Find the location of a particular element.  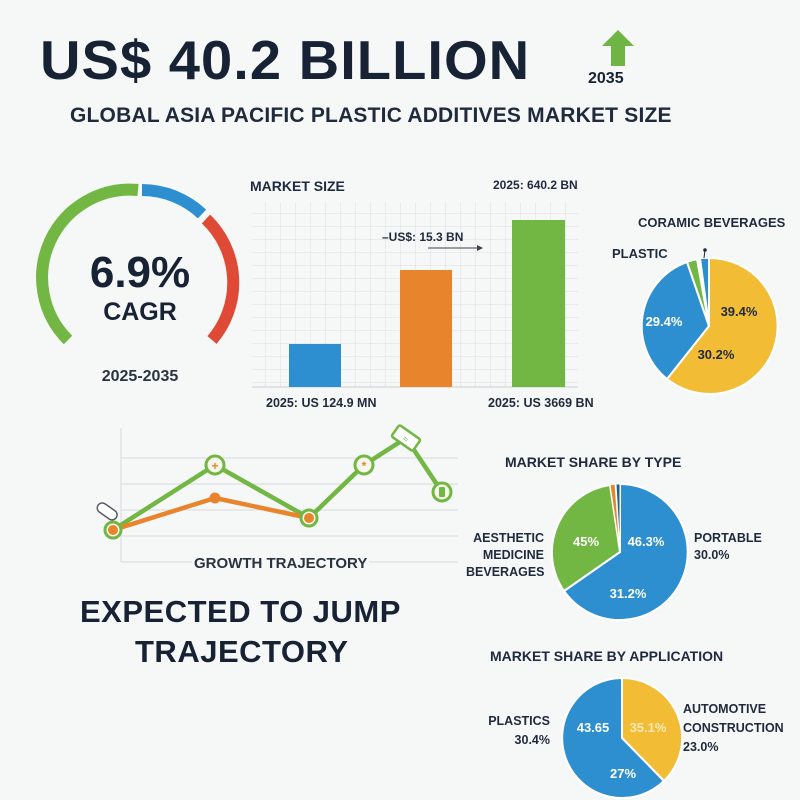

application-share-pie: 43.65 35.1% 27% is located at coordinates (622, 737).